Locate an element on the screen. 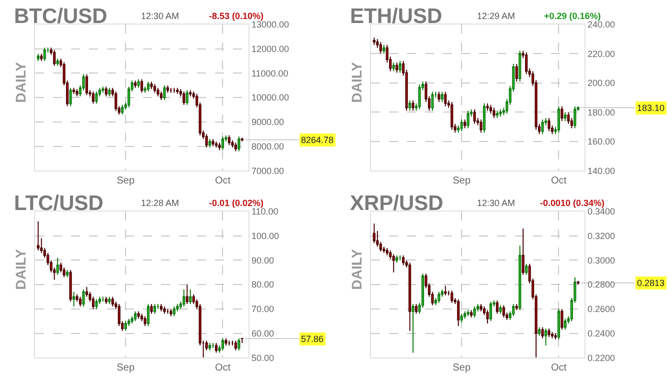  y-tick-label: 9000.00 is located at coordinates (267, 122).